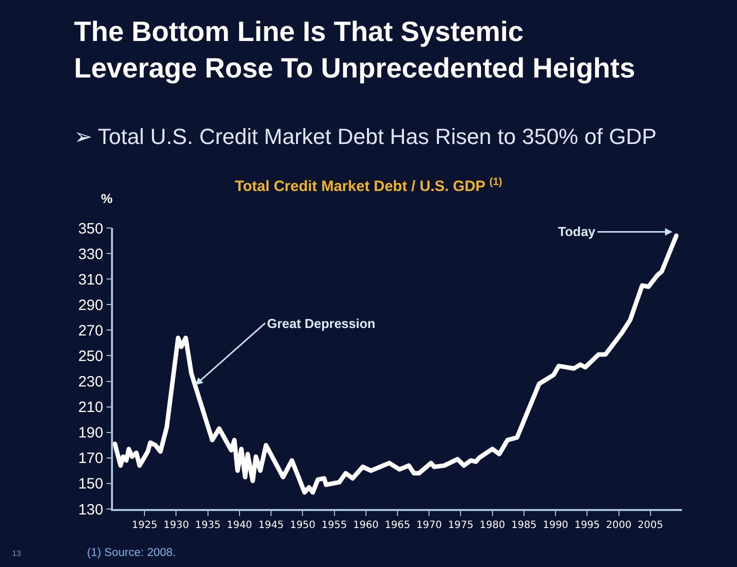 The width and height of the screenshot is (737, 567). I want to click on x-tick-label: 1980, so click(493, 525).